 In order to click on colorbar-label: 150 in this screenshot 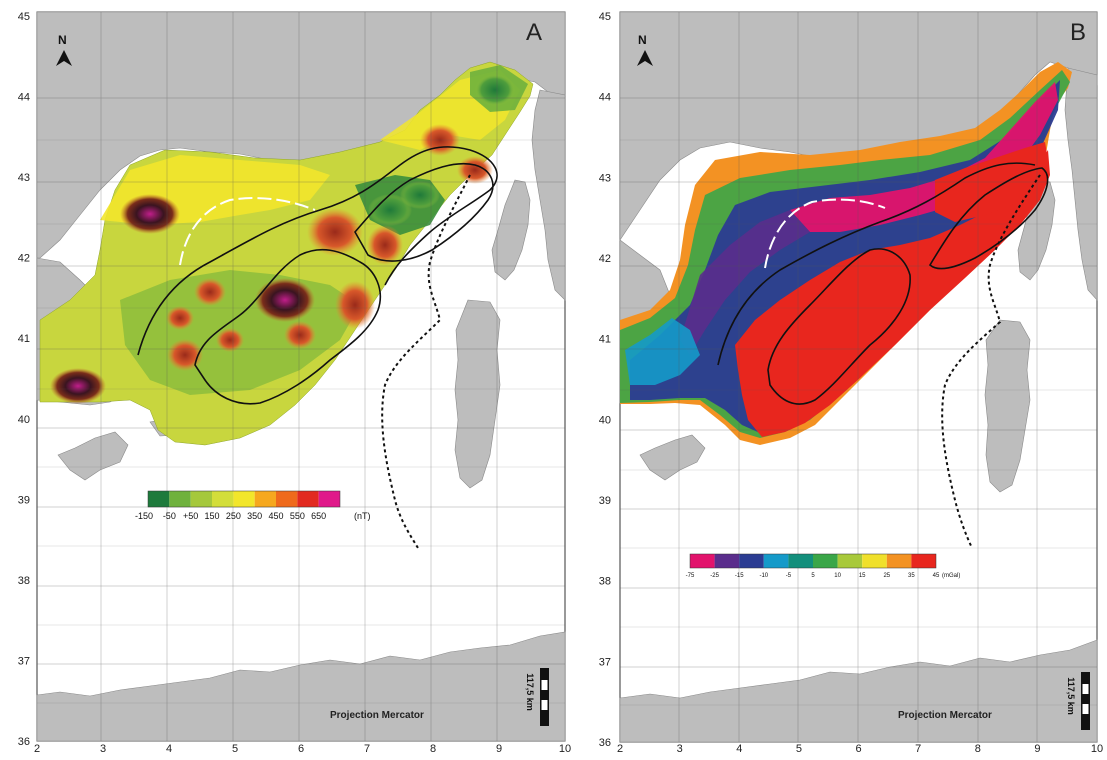, I will do `click(211, 516)`.